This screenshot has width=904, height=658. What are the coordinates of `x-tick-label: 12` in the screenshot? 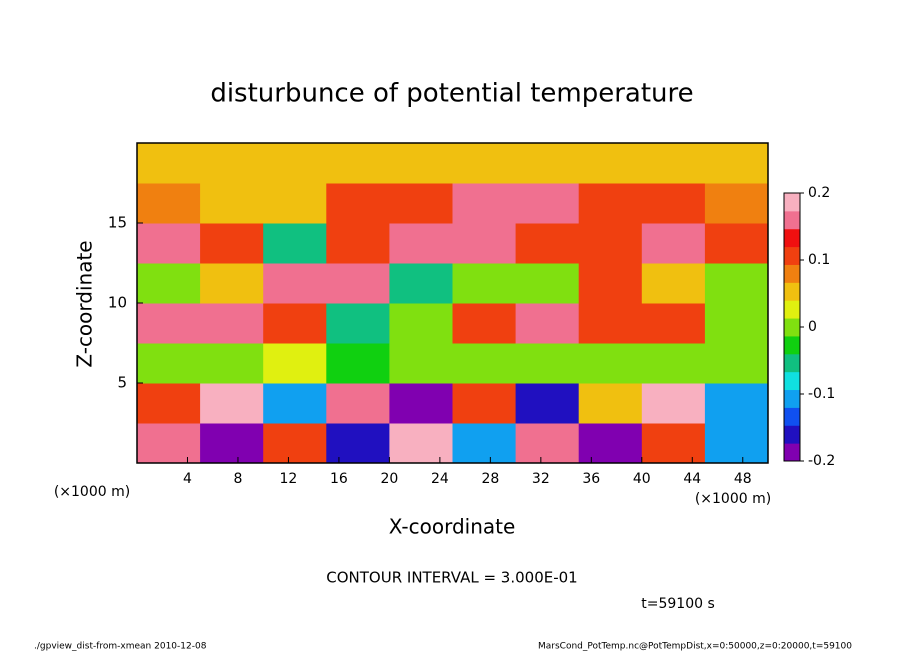 It's located at (289, 479).